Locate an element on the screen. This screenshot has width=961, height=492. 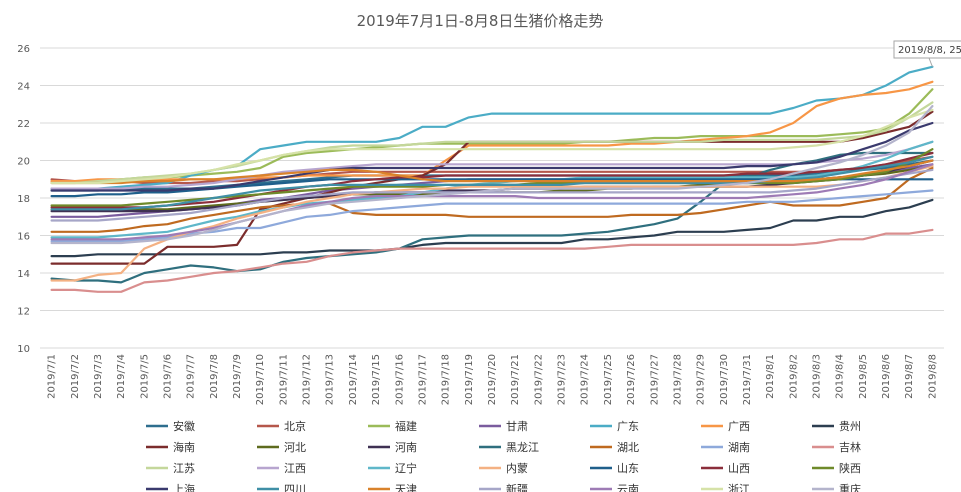
legend-label: 福建 is located at coordinates (406, 426).